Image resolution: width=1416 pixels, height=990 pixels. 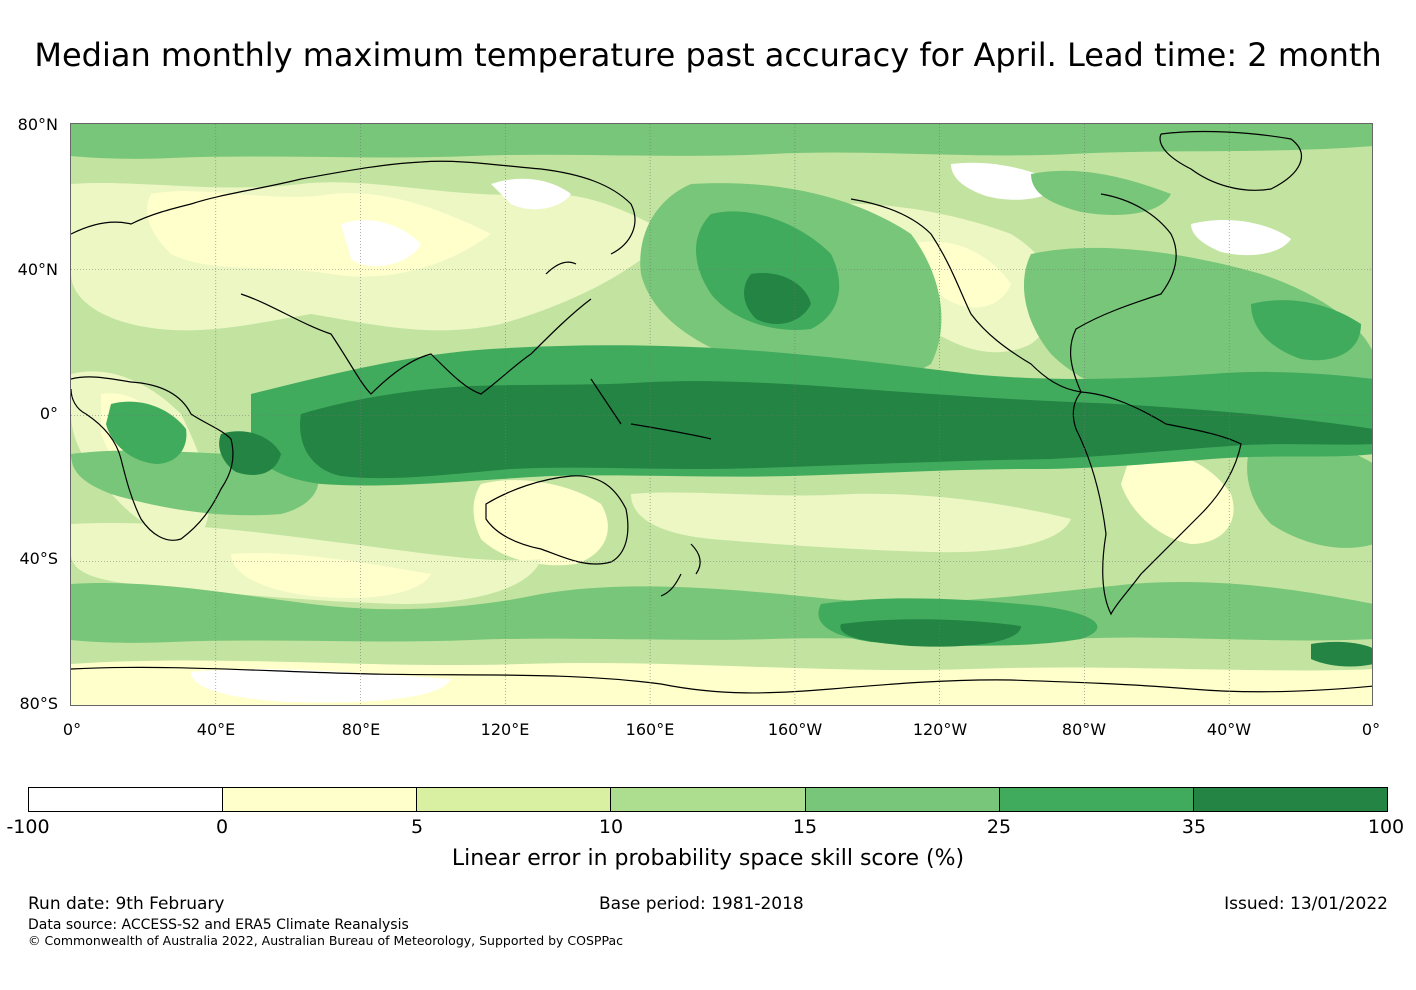 I want to click on colorbar, so click(x=708, y=799).